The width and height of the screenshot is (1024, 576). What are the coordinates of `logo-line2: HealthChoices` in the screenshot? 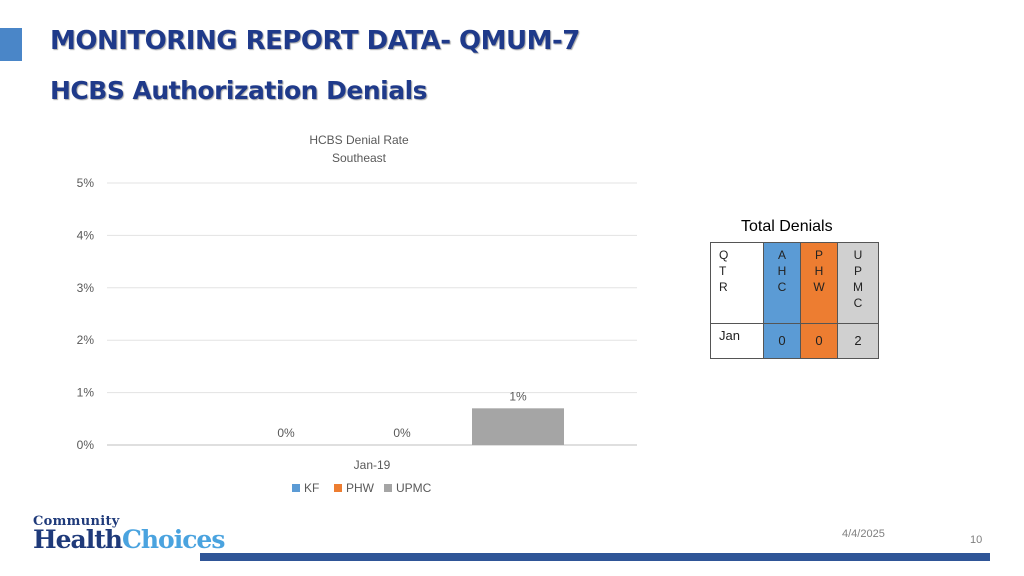 It's located at (129, 539).